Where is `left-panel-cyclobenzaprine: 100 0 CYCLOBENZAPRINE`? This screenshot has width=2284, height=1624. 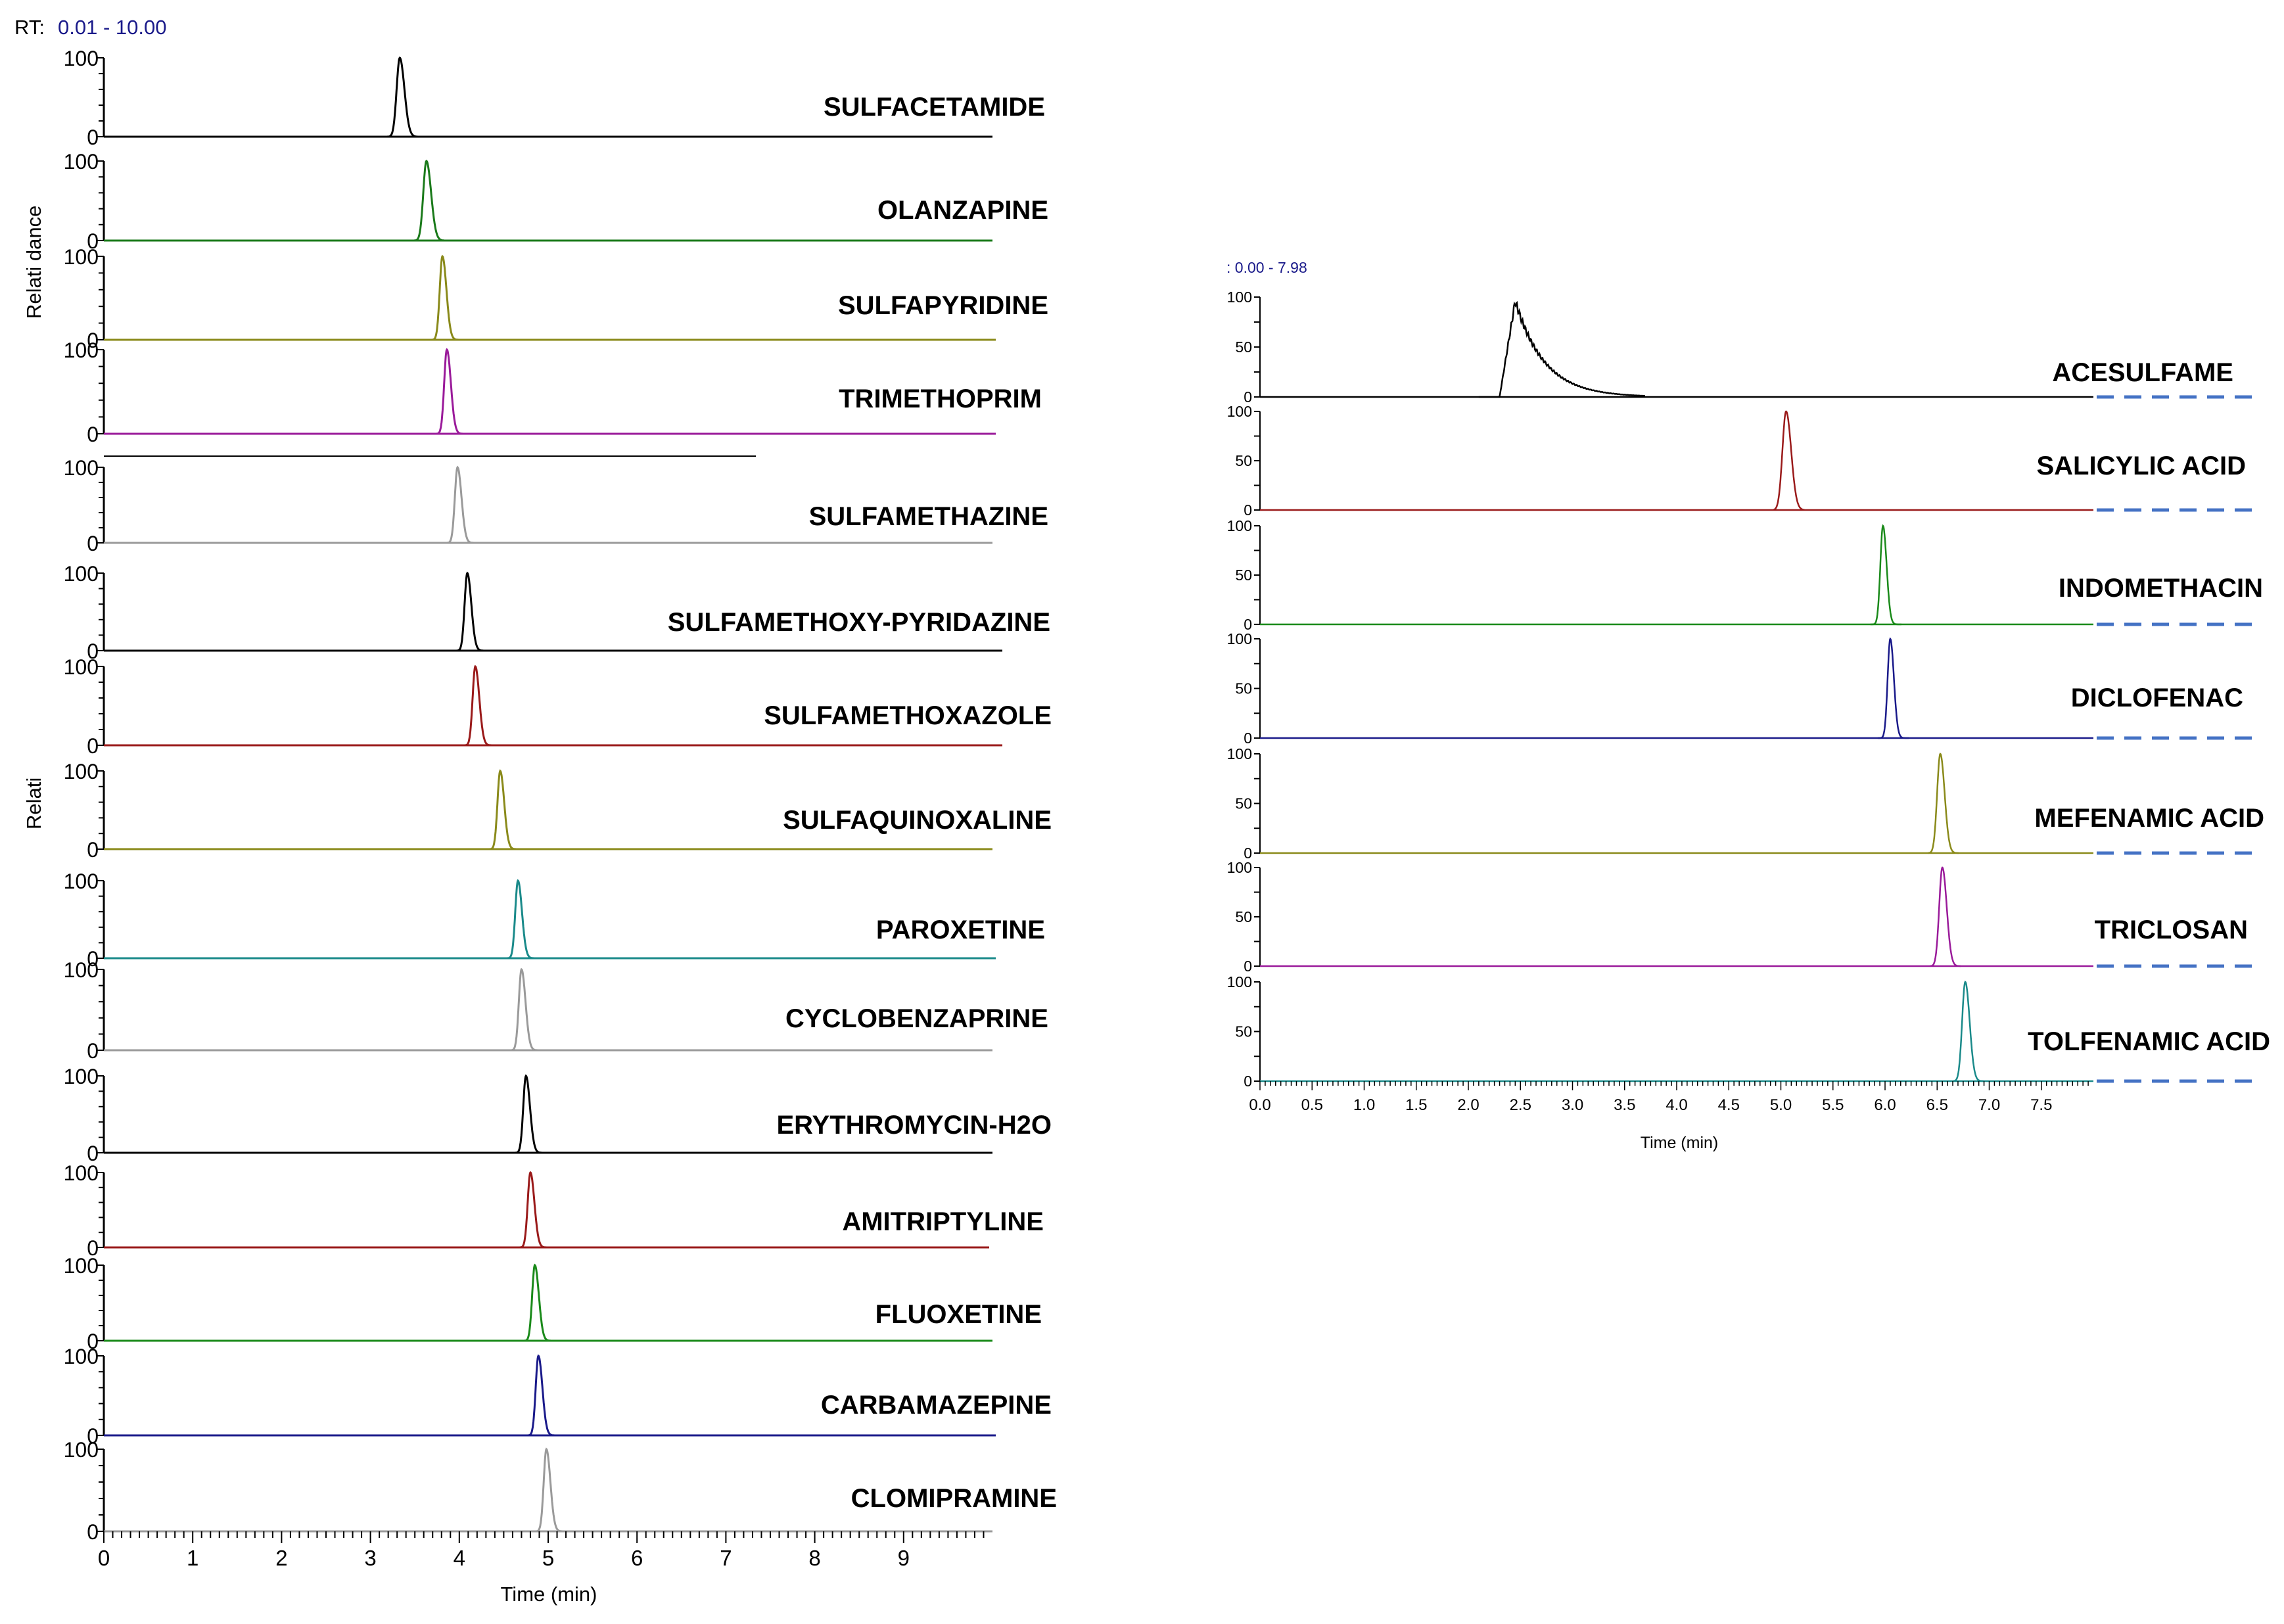
left-panel-cyclobenzaprine: 100 0 CYCLOBENZAPRINE is located at coordinates (556, 1011).